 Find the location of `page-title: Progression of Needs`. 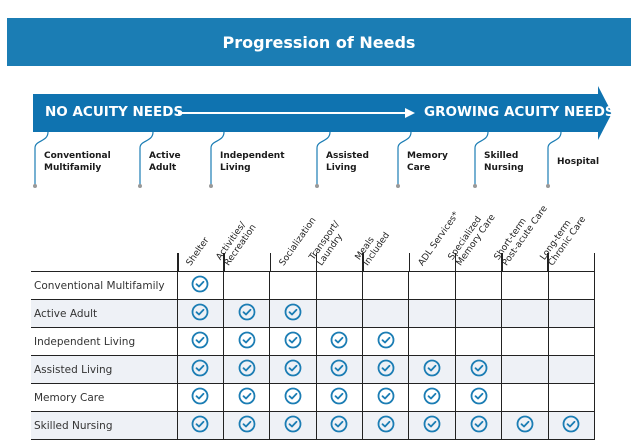

page-title: Progression of Needs is located at coordinates (319, 42).